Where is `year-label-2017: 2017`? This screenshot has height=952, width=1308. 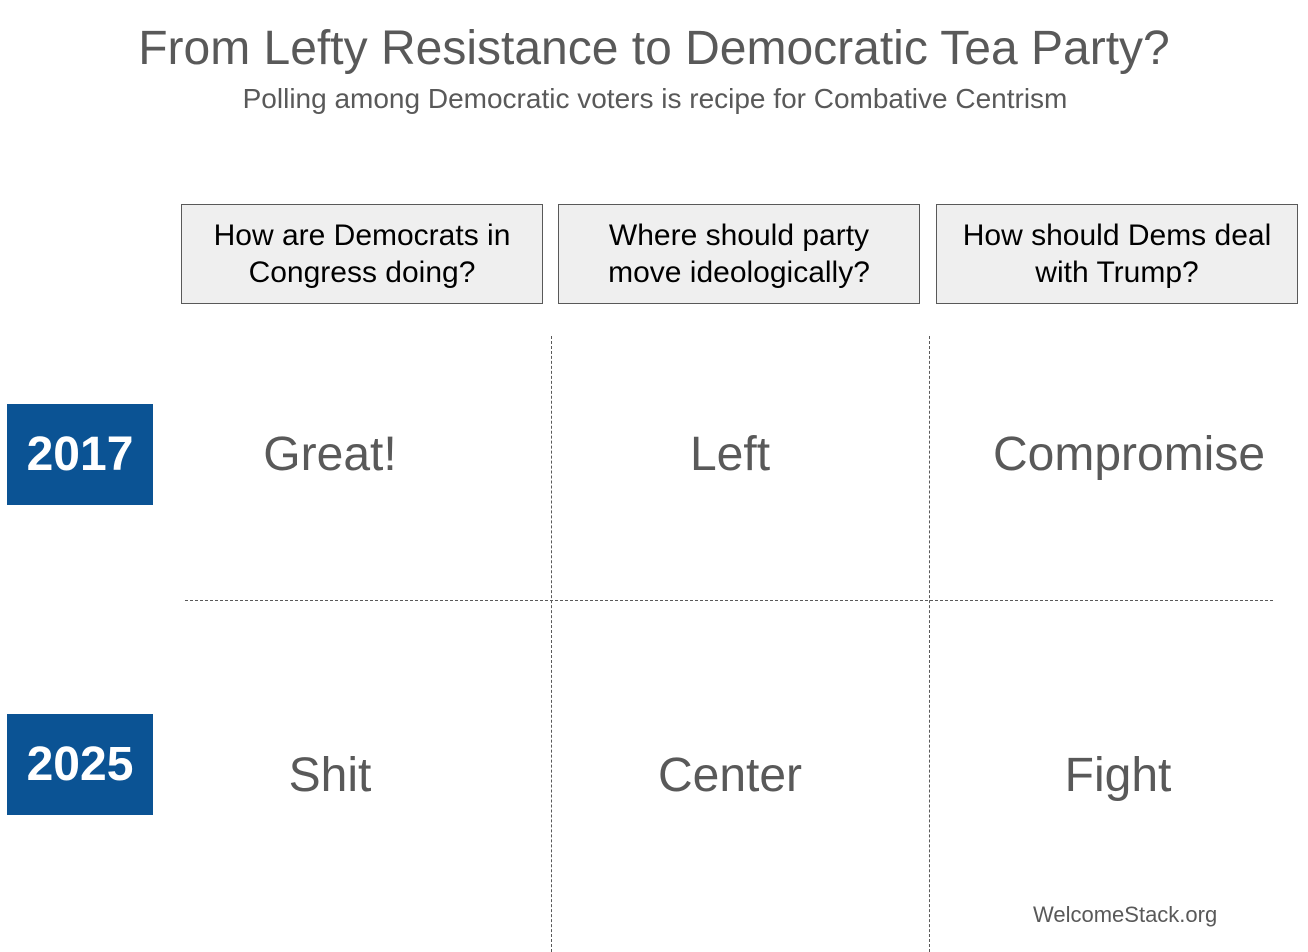 year-label-2017: 2017 is located at coordinates (80, 454).